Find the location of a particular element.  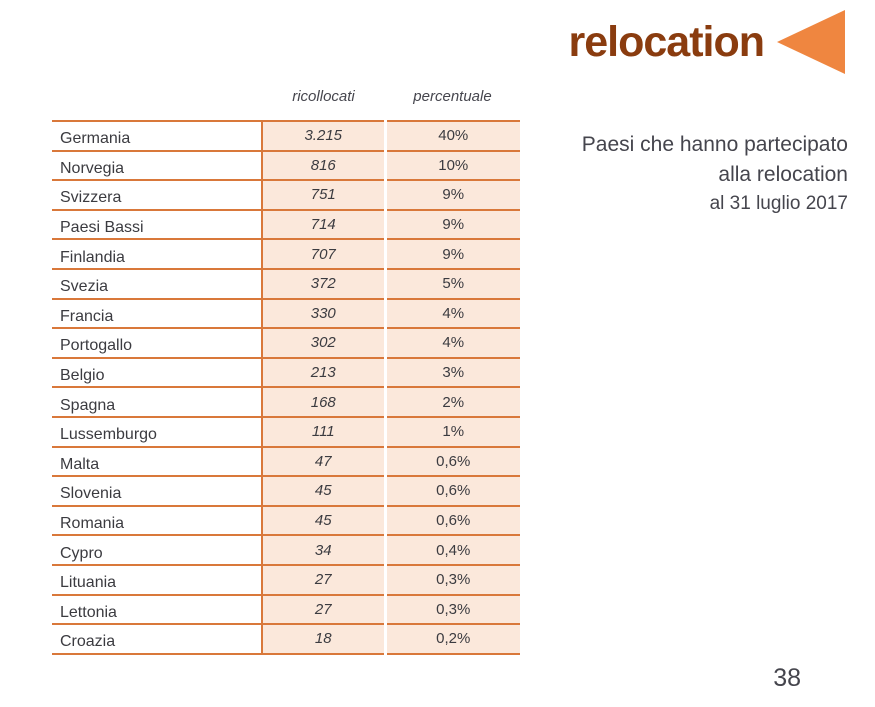

header-ricollocati: ricollocati is located at coordinates (323, 96).